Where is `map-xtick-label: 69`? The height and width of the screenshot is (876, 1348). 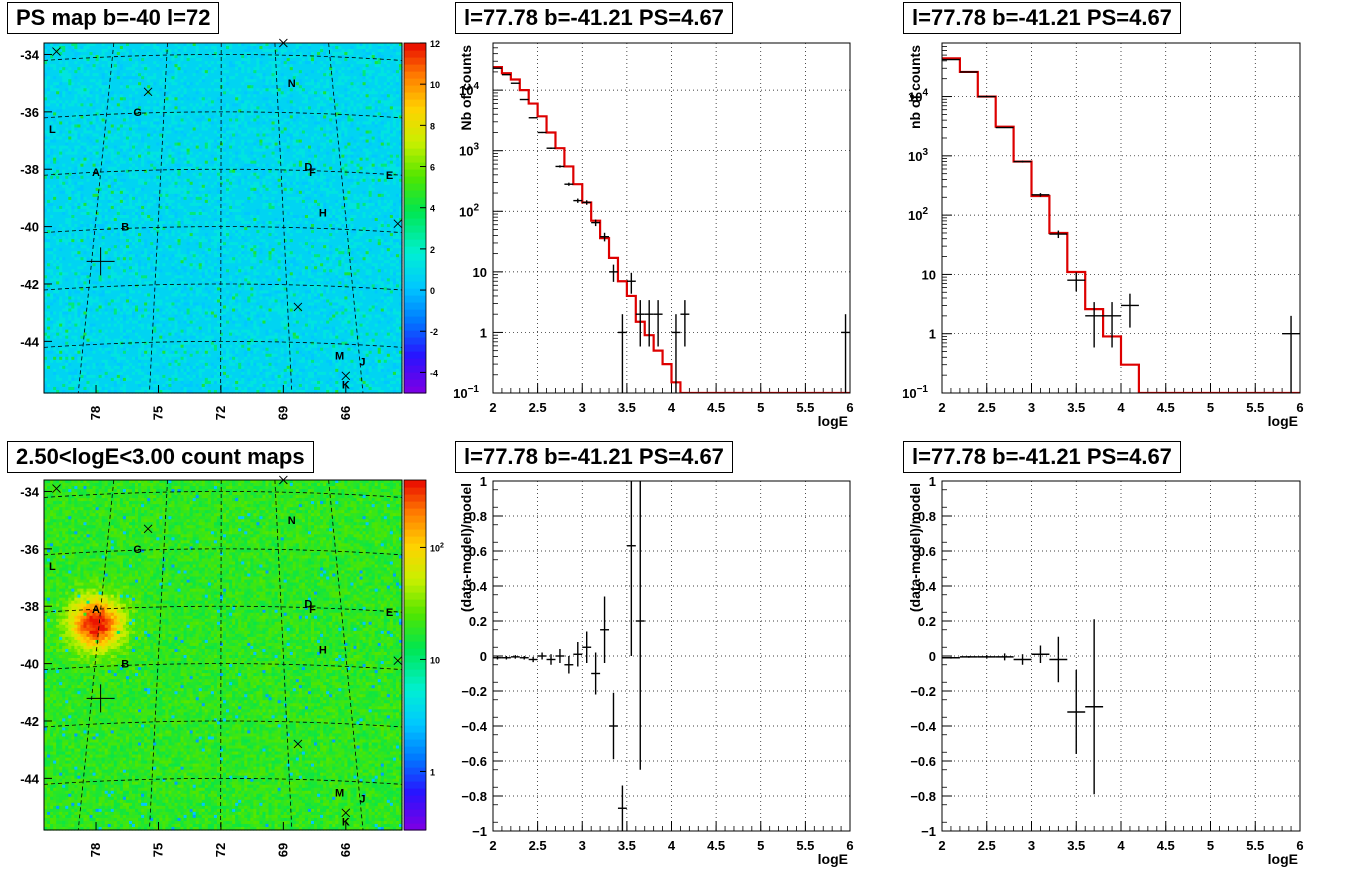
map-xtick-label: 69 is located at coordinates (282, 413).